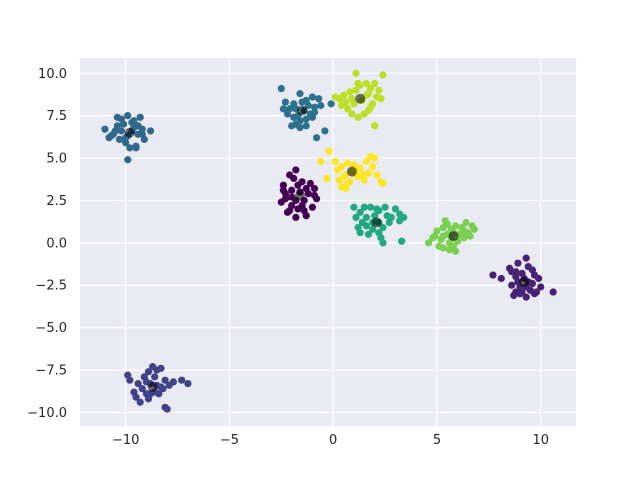 This screenshot has width=640, height=480. What do you see at coordinates (56, 243) in the screenshot?
I see `y-tick-label: 0.0` at bounding box center [56, 243].